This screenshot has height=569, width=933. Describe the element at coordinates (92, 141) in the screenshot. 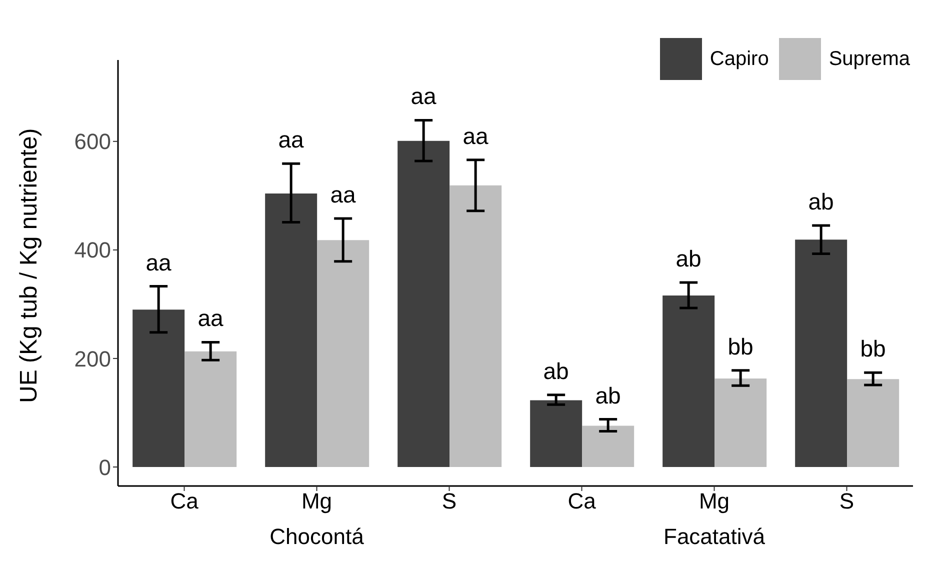

I see `y-tick-label: 600` at that location.